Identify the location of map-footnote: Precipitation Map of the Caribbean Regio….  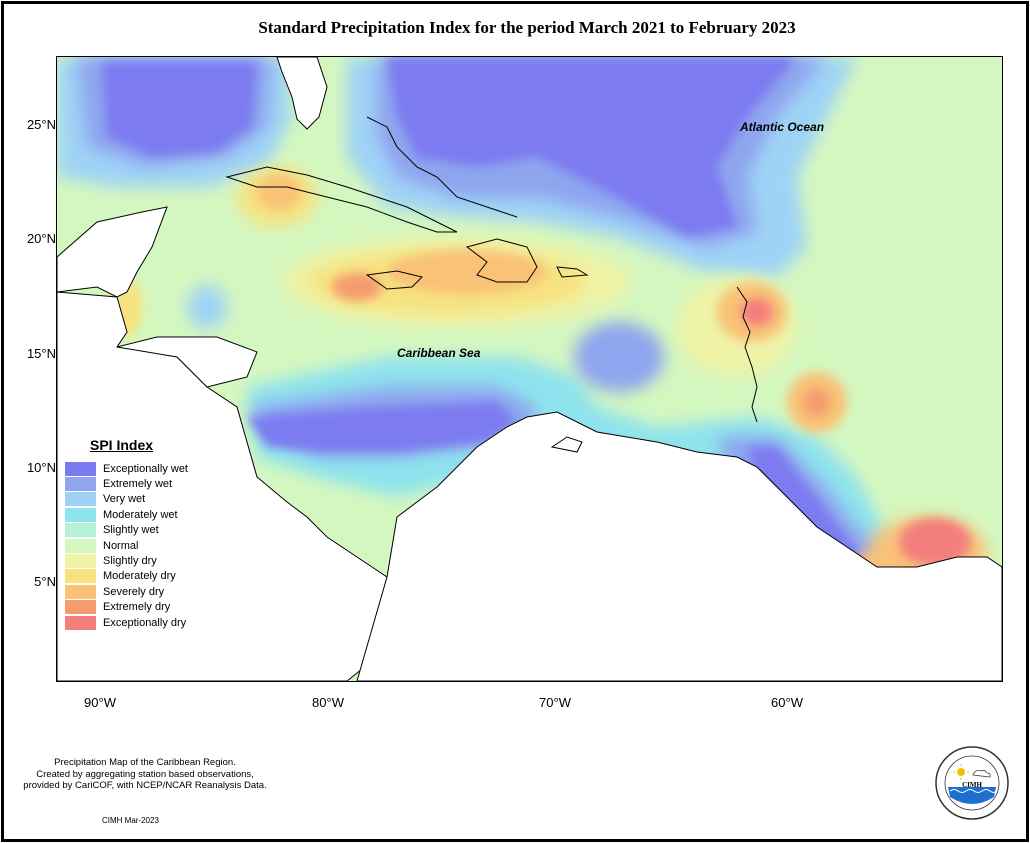
(145, 774).